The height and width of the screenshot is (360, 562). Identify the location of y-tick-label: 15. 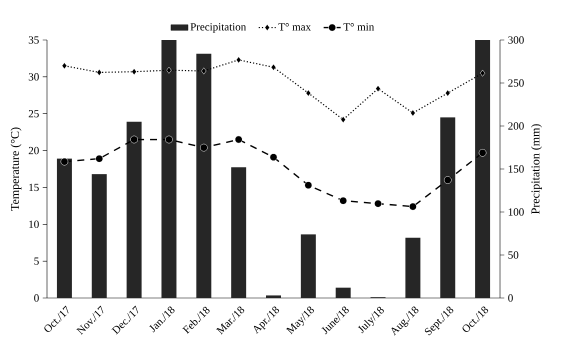
(34, 188).